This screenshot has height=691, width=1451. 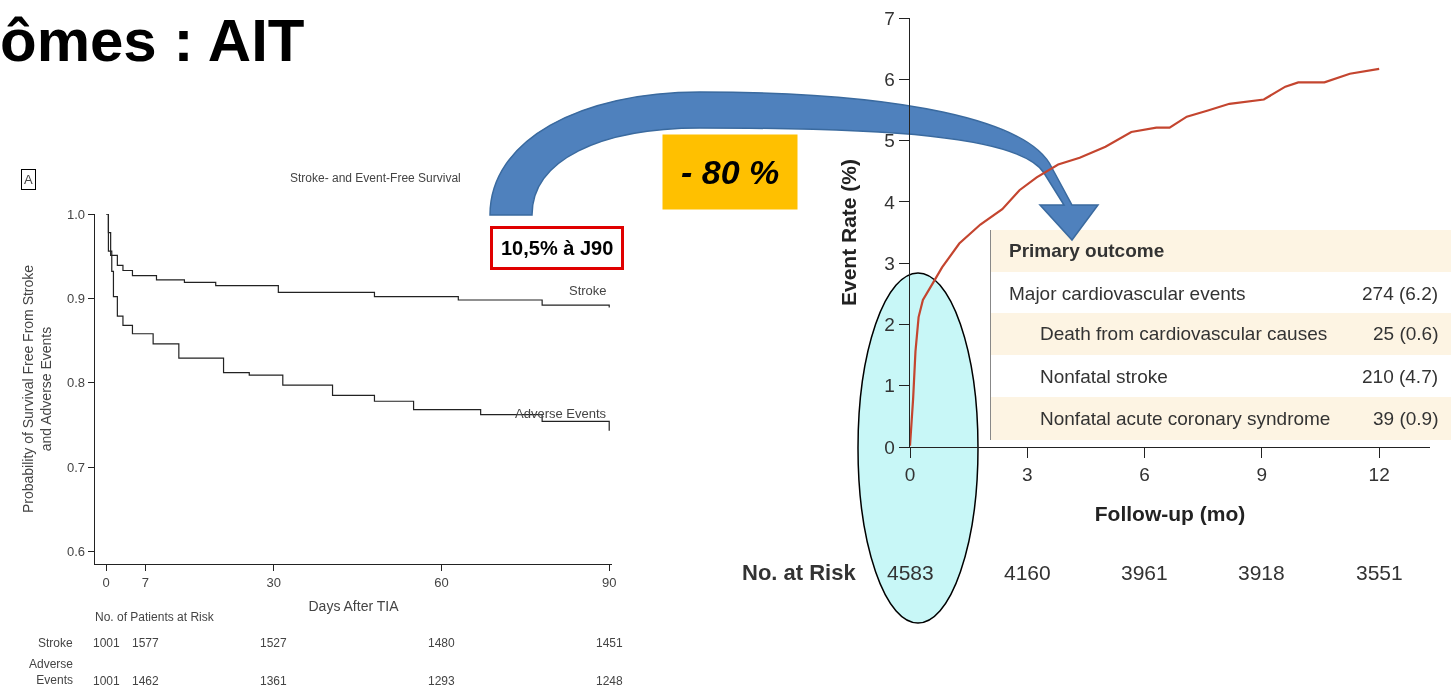 I want to click on y-tick-label: 3, so click(x=889, y=263).